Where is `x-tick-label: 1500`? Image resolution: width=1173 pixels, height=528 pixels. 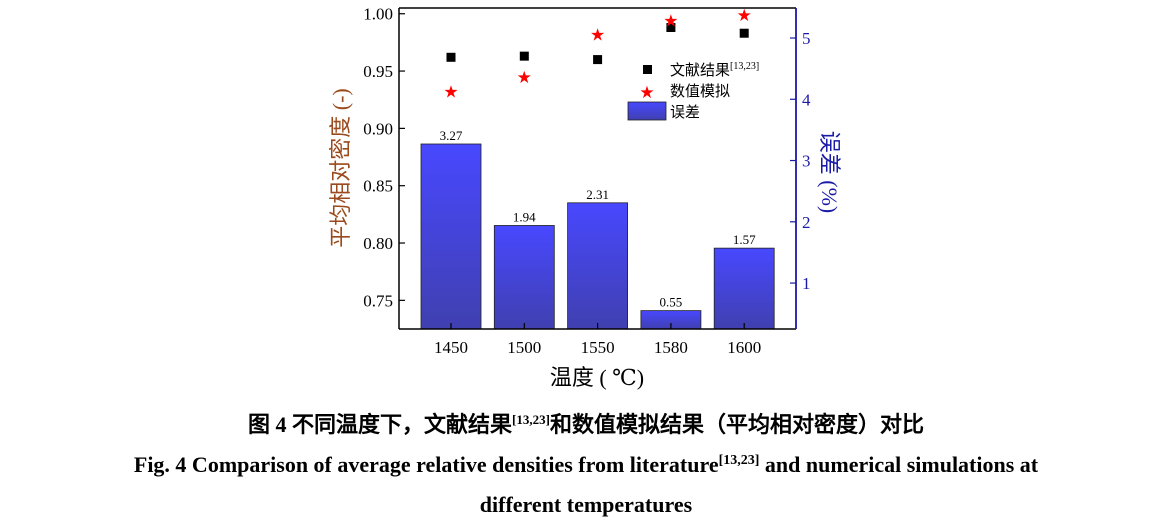 x-tick-label: 1500 is located at coordinates (524, 347).